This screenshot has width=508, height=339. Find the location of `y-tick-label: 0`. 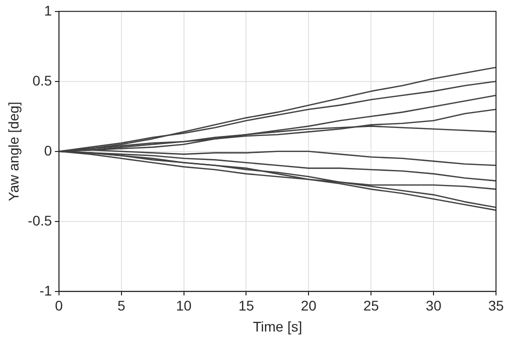

y-tick-label: 0 is located at coordinates (48, 150).